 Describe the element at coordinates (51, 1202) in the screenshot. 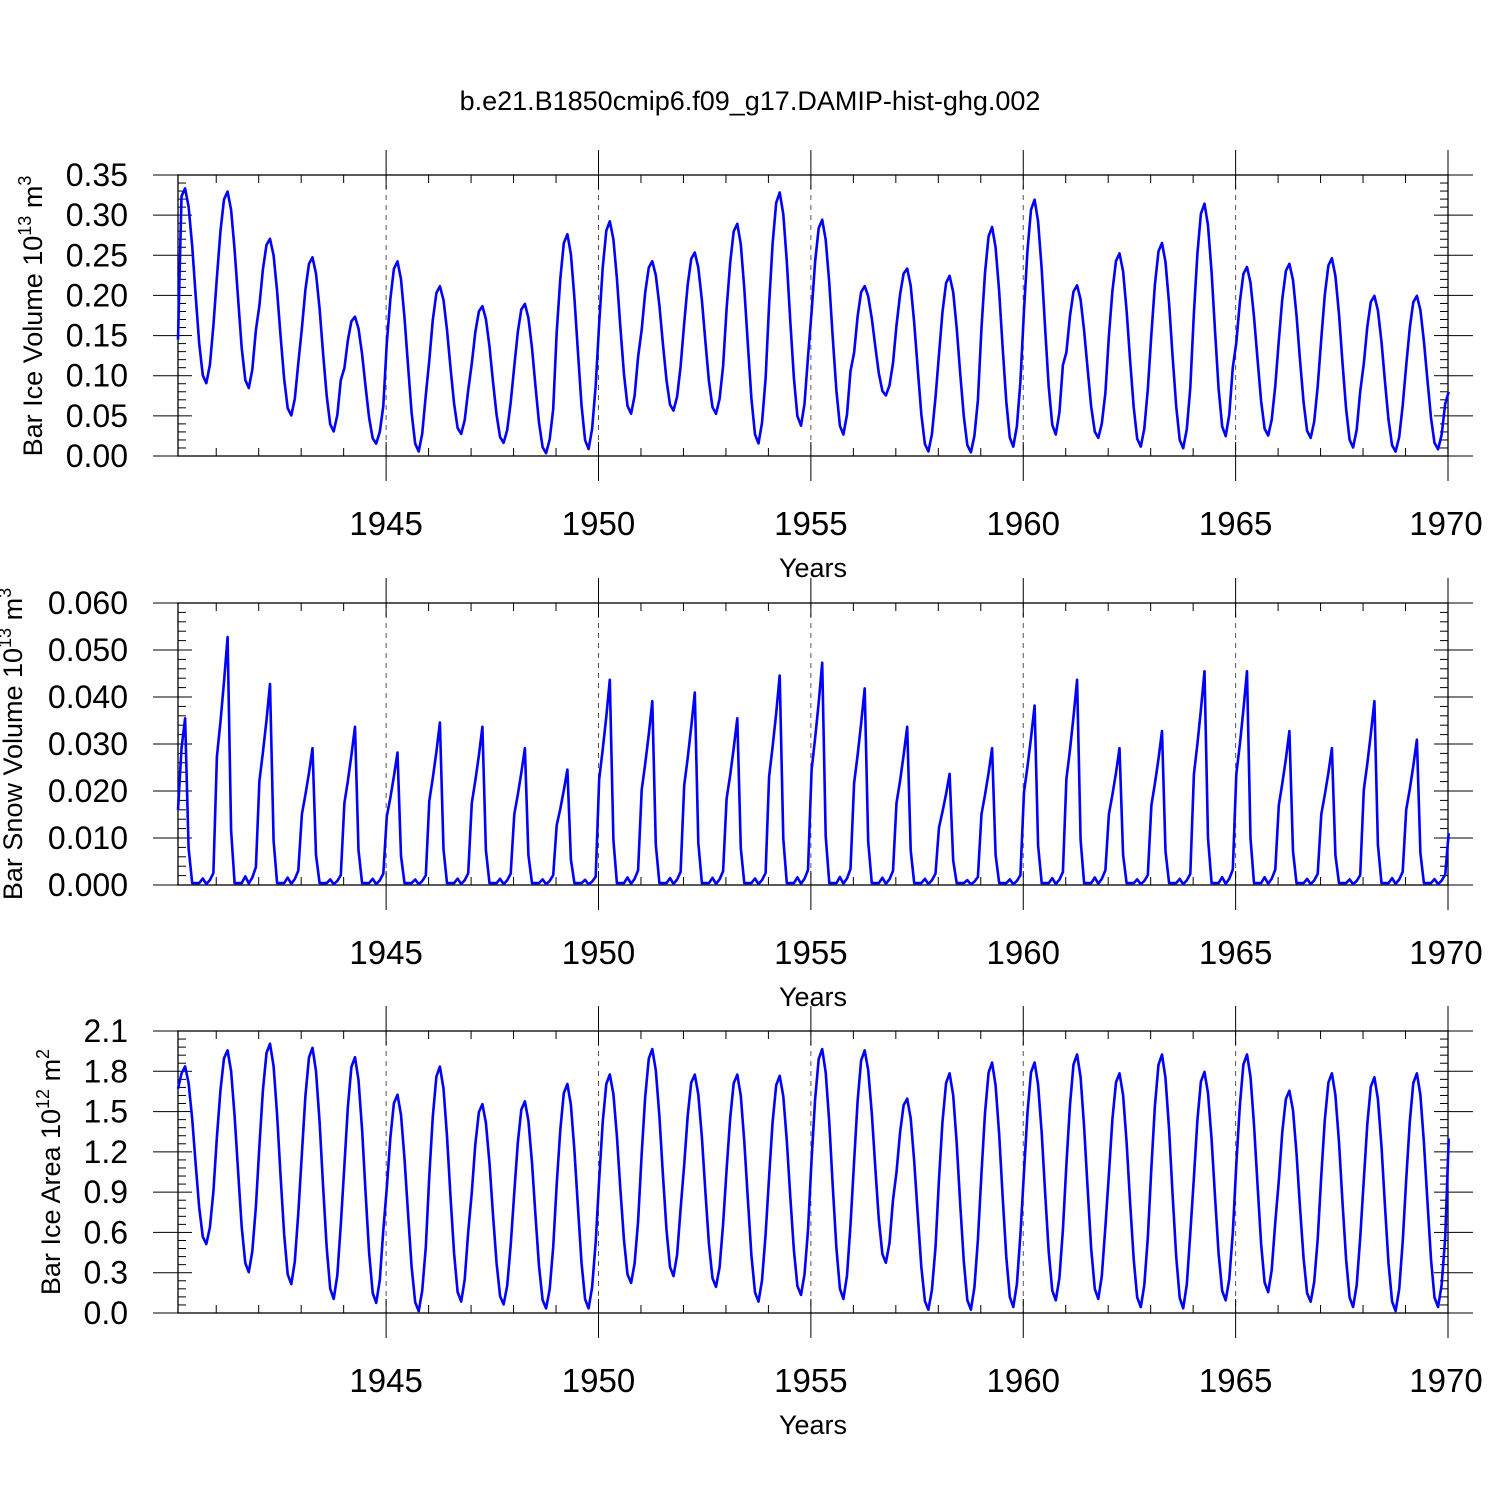

I see `y-axis-label-main: Bar Ice Area 10` at that location.